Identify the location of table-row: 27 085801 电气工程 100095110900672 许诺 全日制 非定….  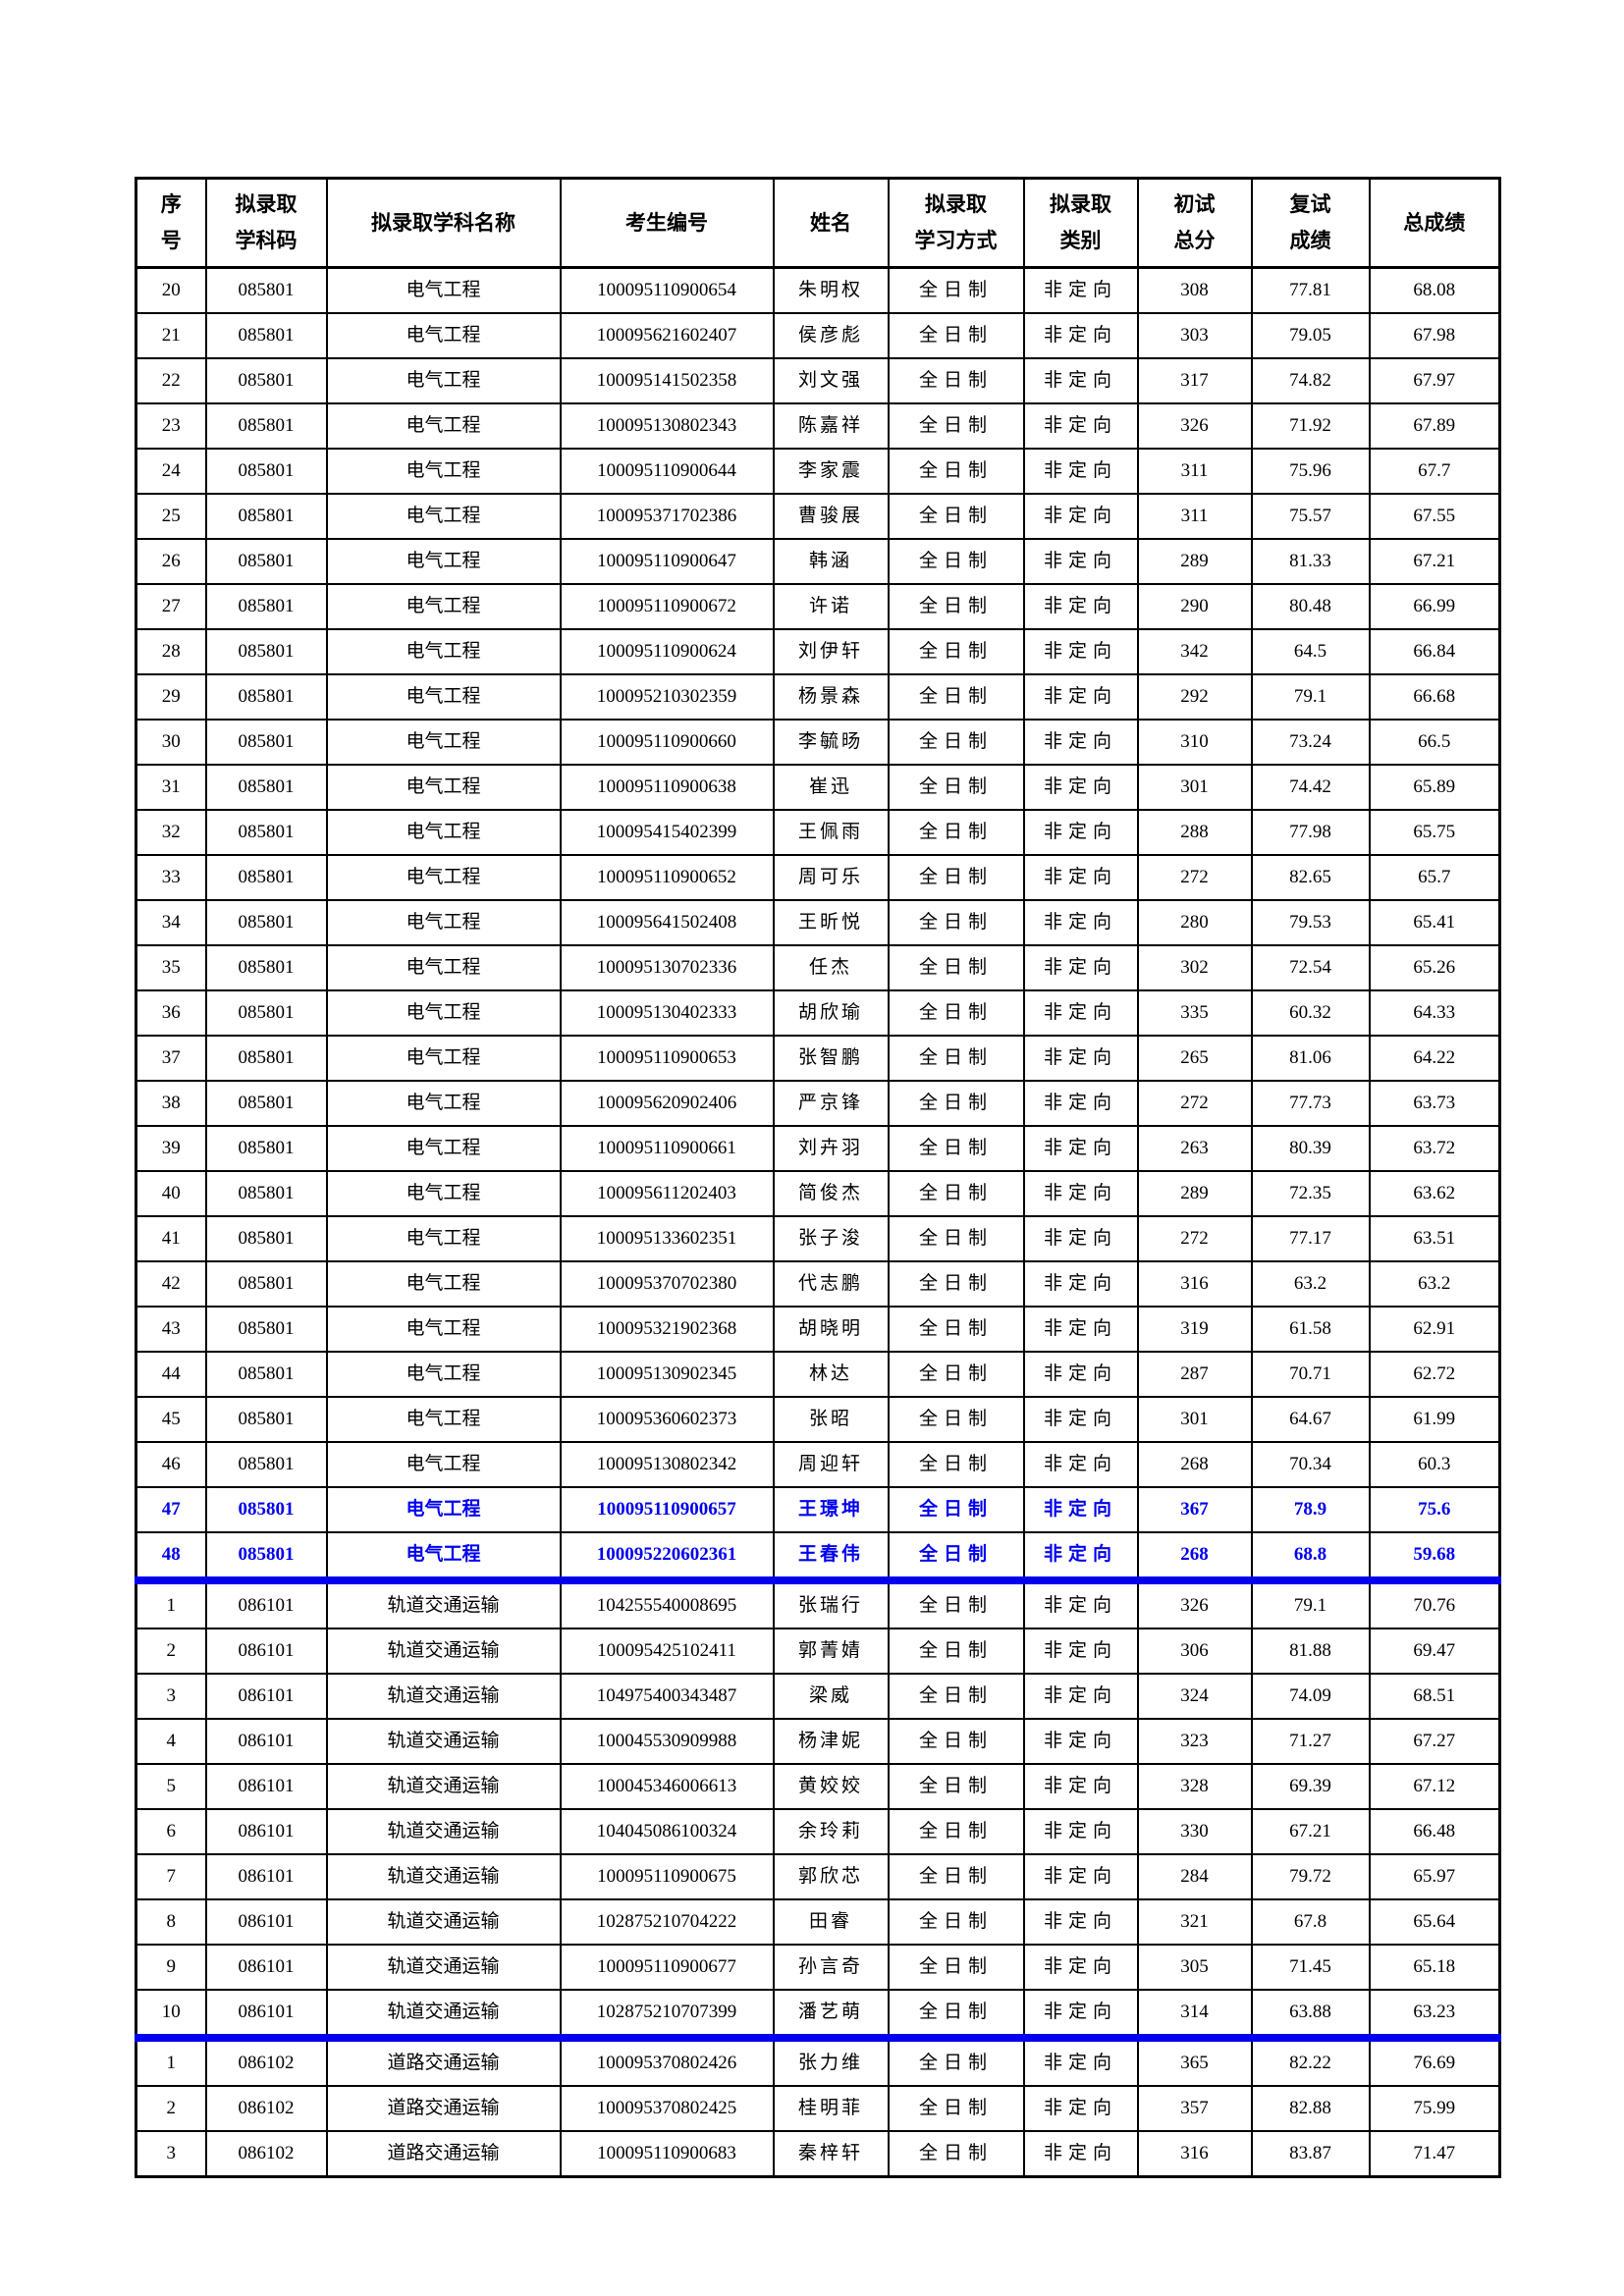
(818, 606).